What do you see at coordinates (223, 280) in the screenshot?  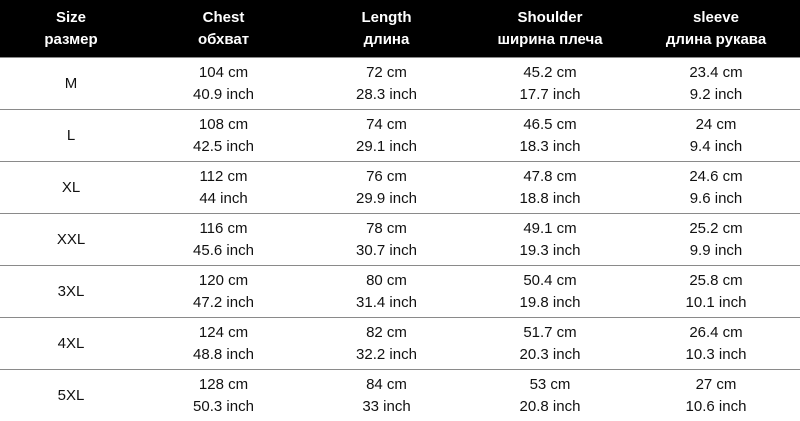 I see `measure-text: 120 cm` at bounding box center [223, 280].